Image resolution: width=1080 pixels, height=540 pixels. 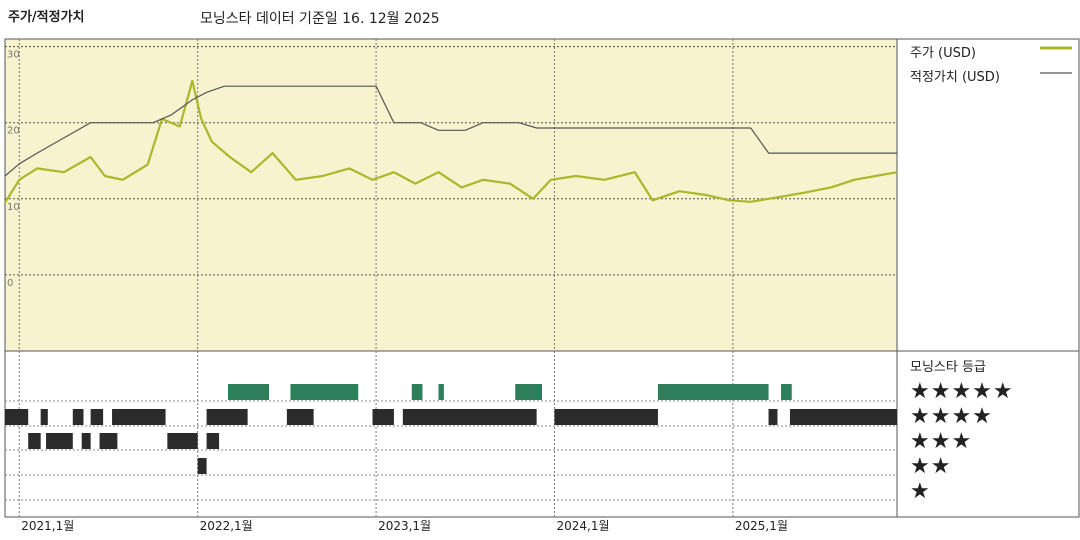 I want to click on x-tick-label: 2025,1월, so click(x=761, y=526).